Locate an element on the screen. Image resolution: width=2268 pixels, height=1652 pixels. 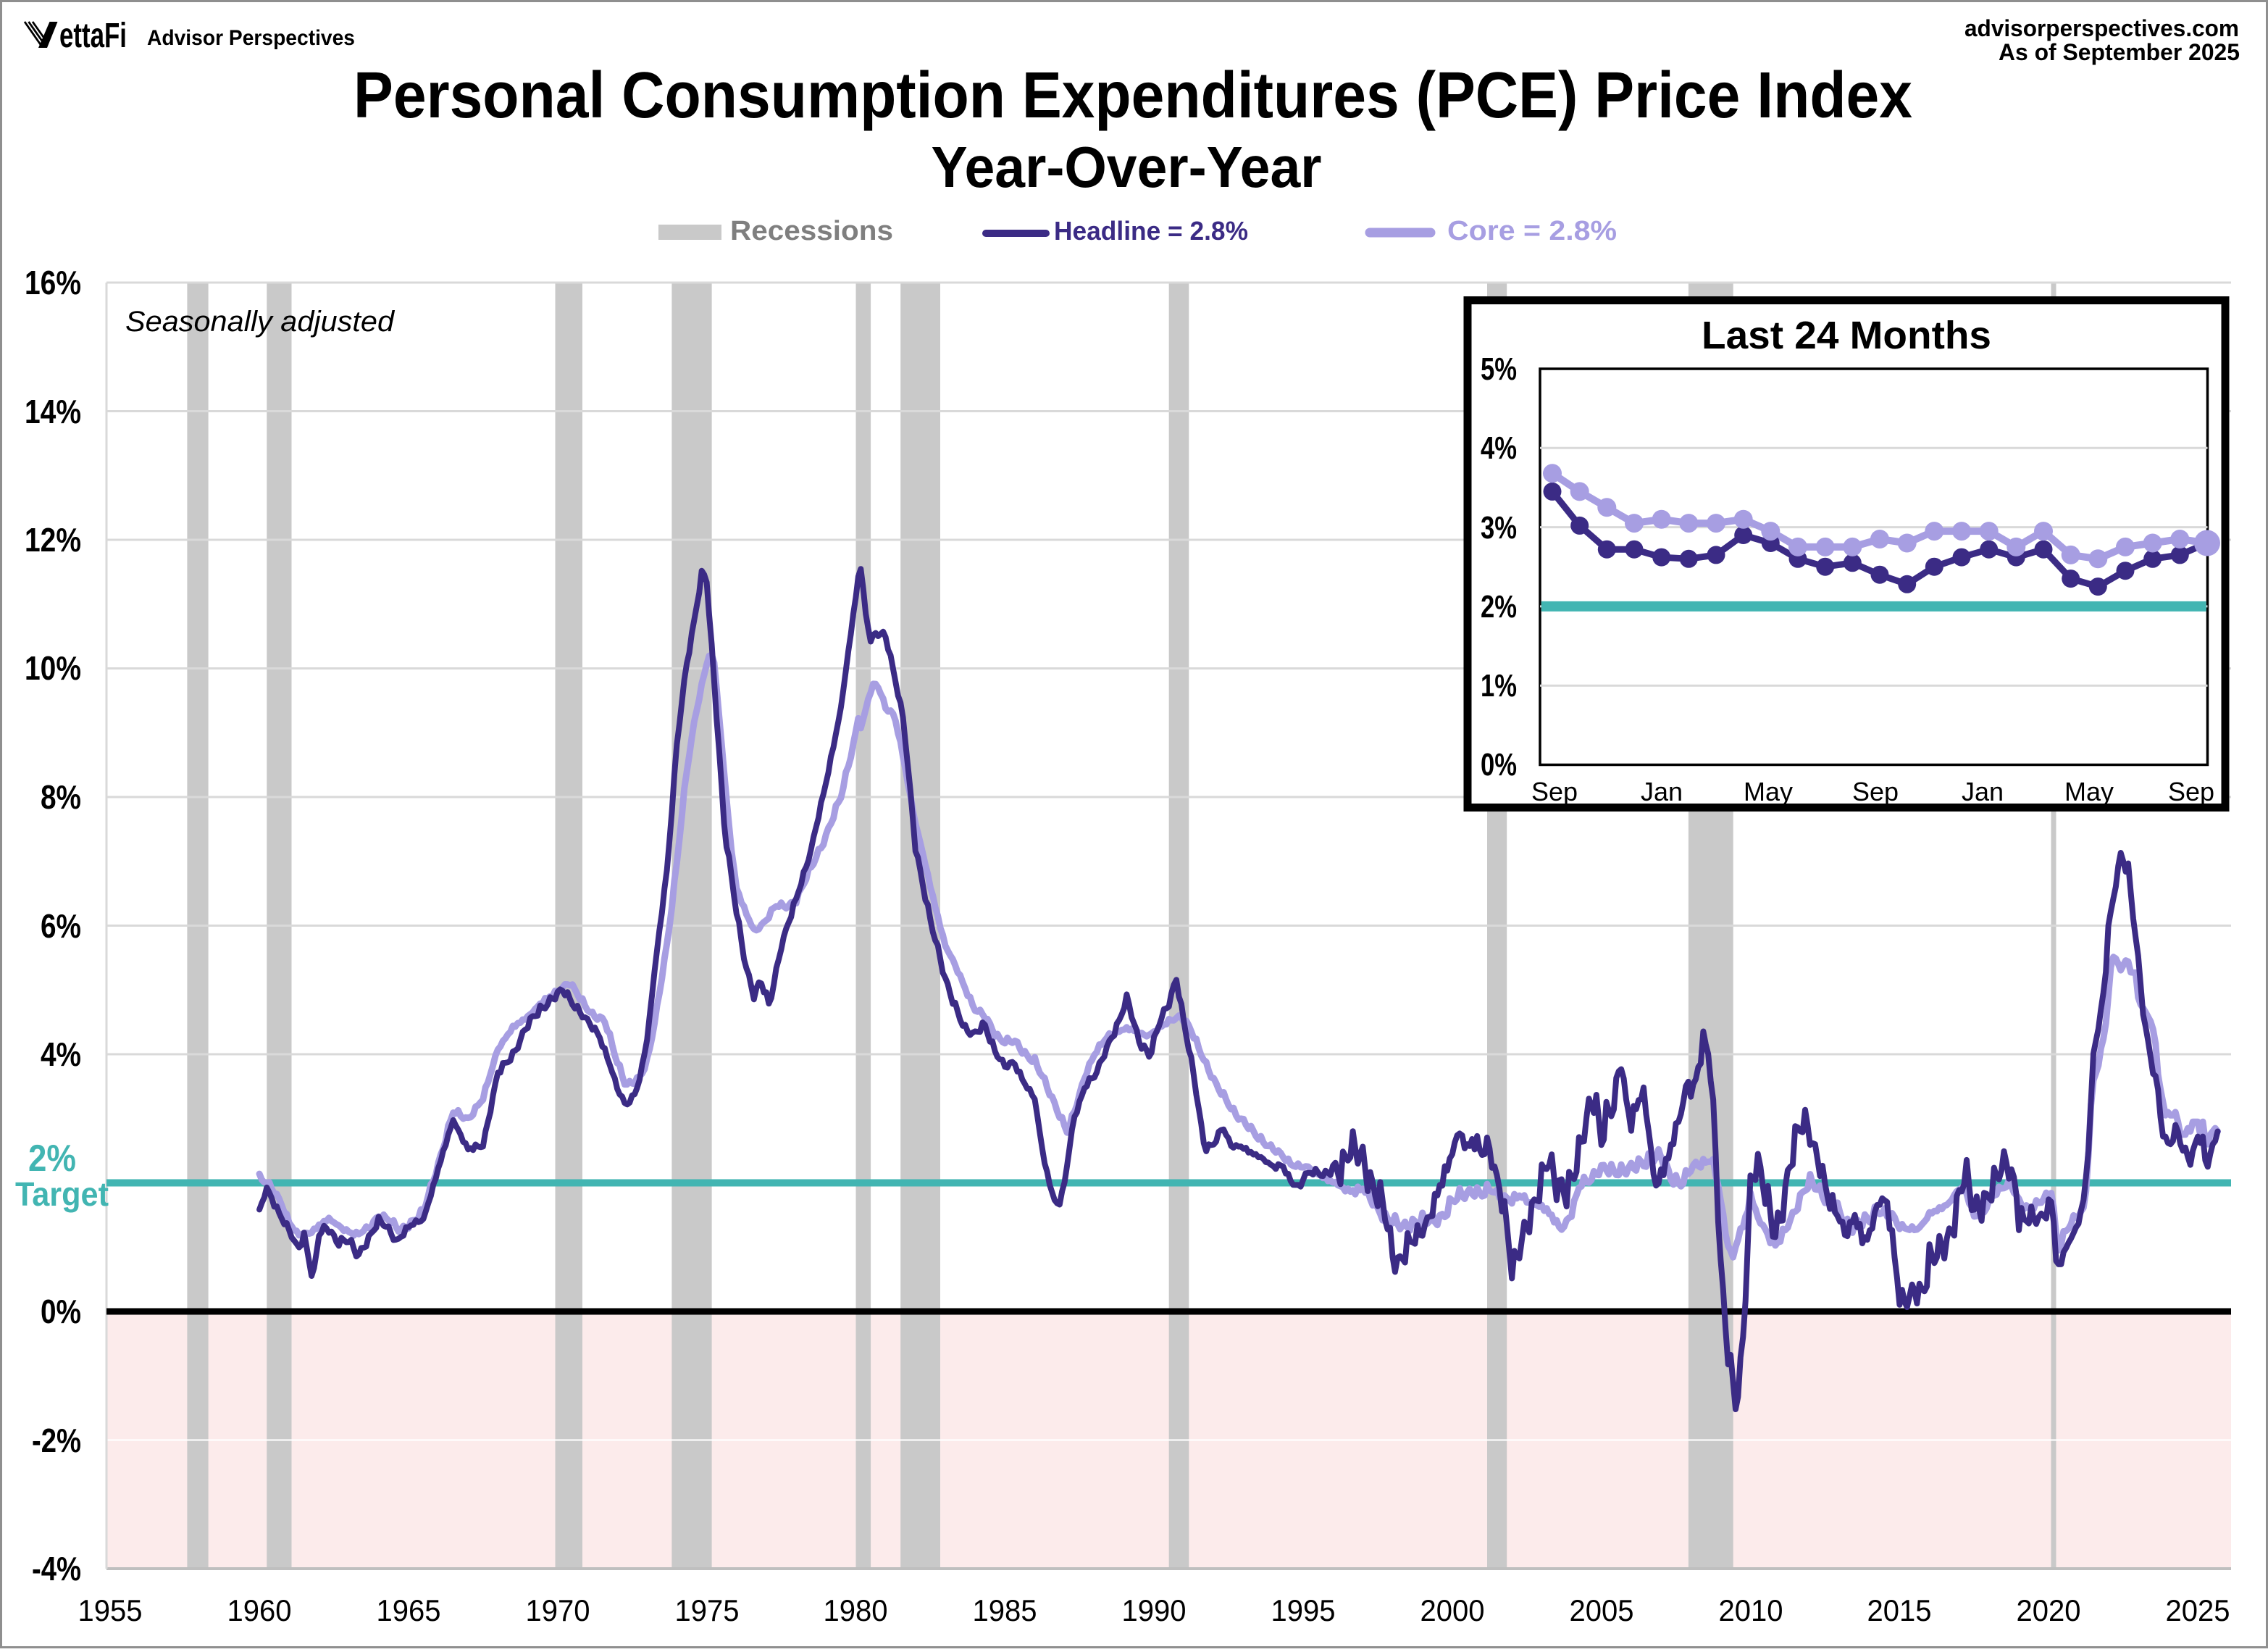
svg-text: 2015 is located at coordinates (1900, 1610).